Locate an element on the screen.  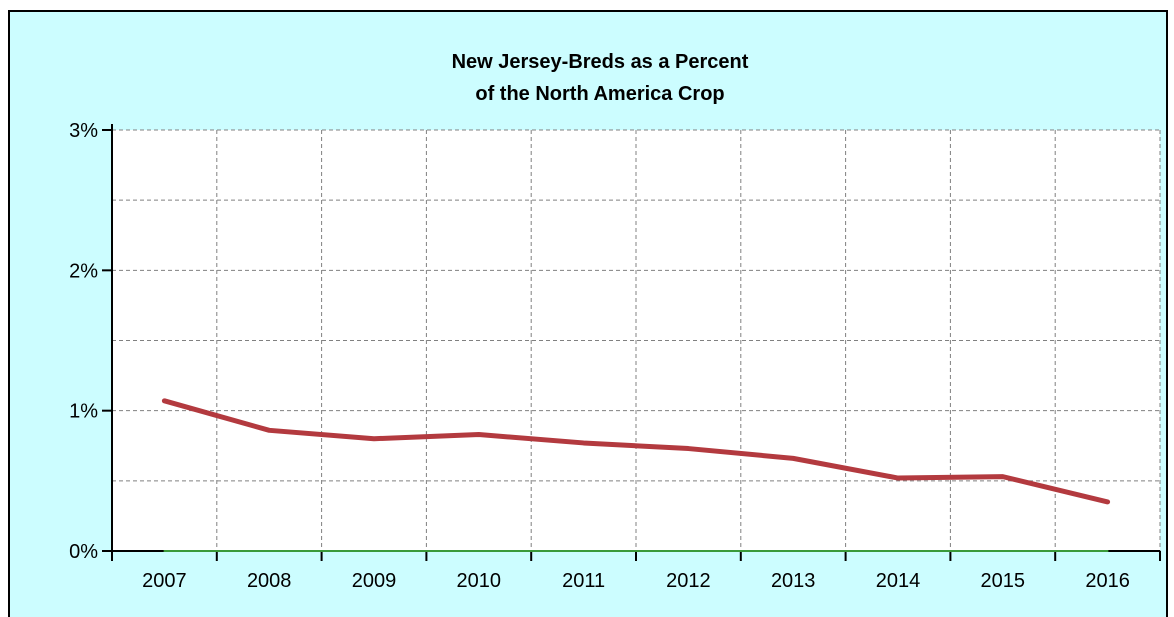
x-tick-labels: 2007 2008 2009 2010 2011 2012 2013 2014 2015 2016 is located at coordinates (636, 581).